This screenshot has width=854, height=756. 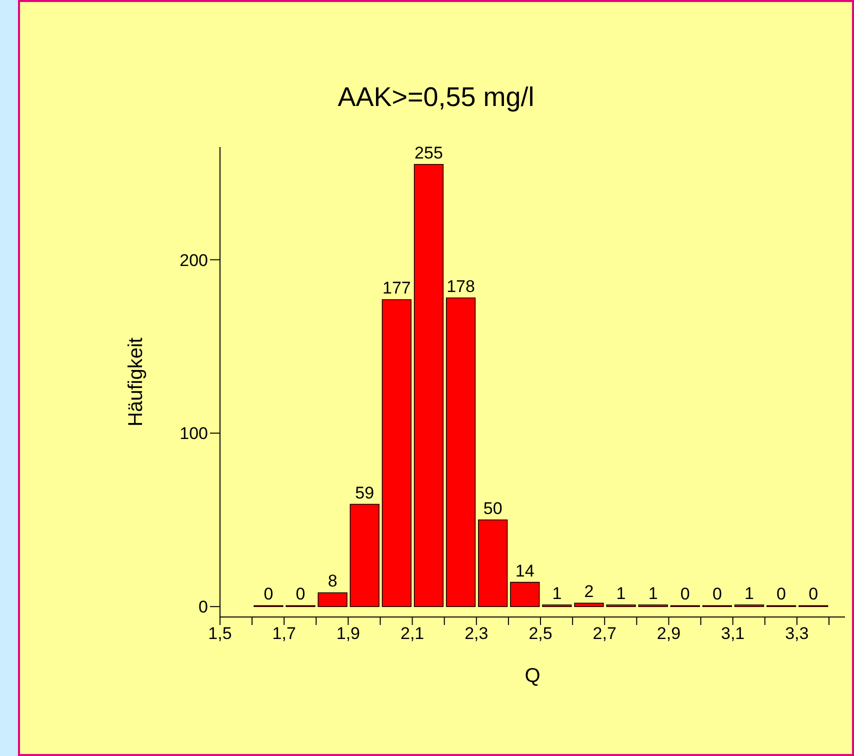 I want to click on x-axis-title: Q, so click(x=532, y=676).